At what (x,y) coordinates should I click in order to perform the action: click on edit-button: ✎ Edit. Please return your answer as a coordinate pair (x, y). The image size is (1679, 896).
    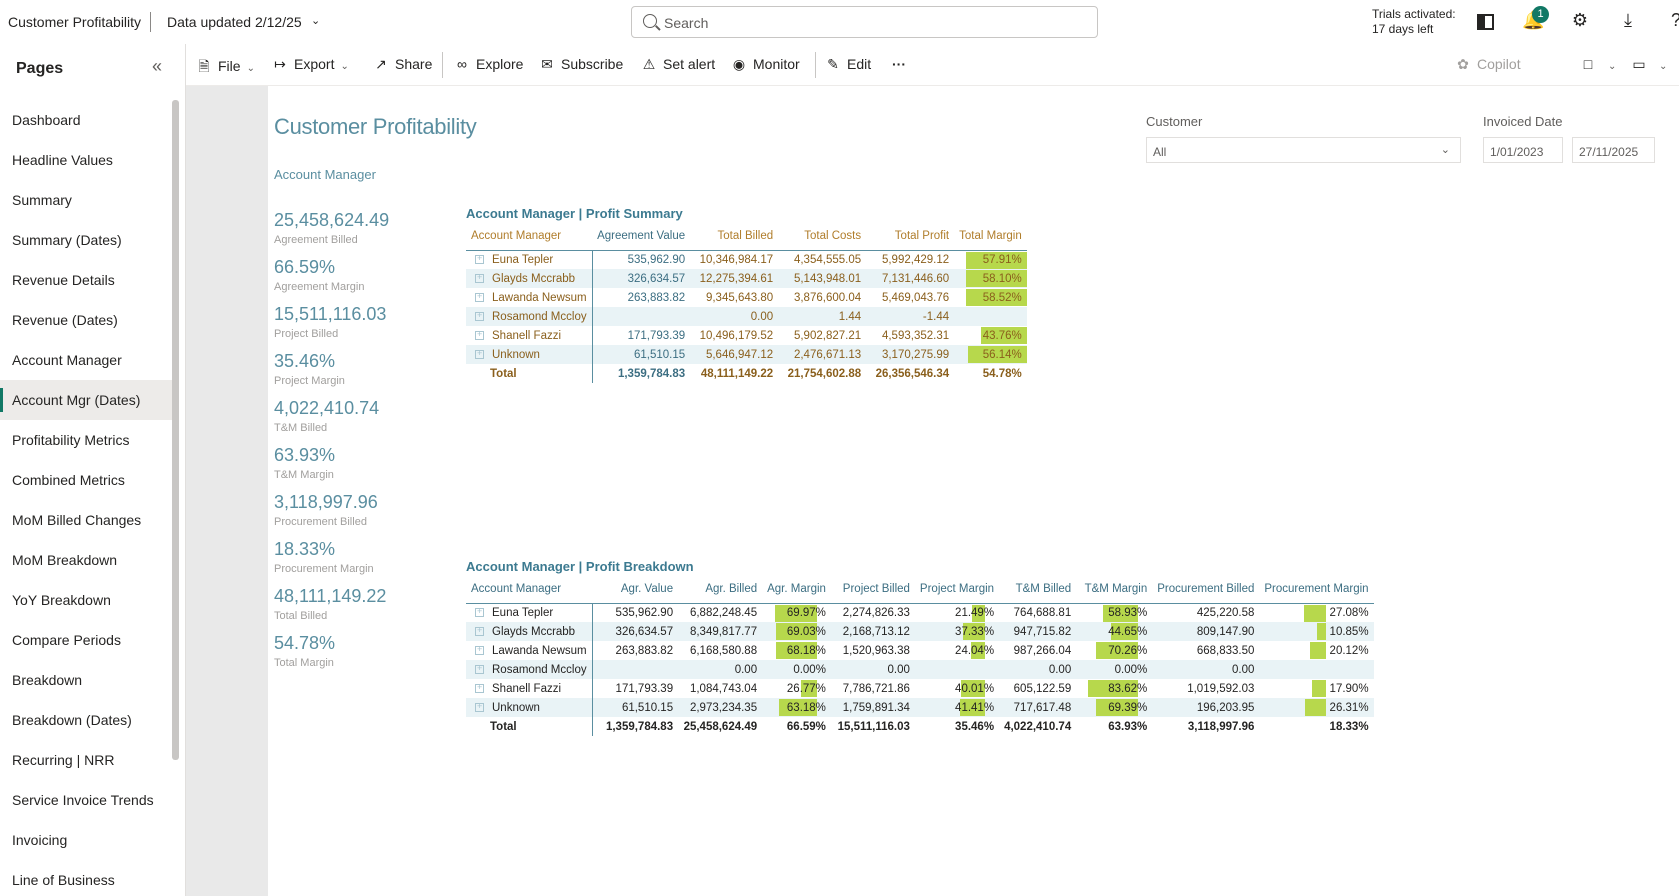
    Looking at the image, I should click on (848, 64).